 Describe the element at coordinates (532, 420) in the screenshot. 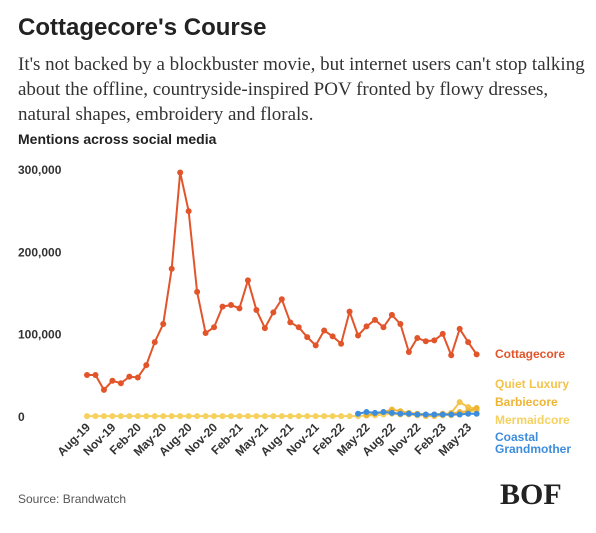

I see `legend-label: Mermaidcore` at that location.